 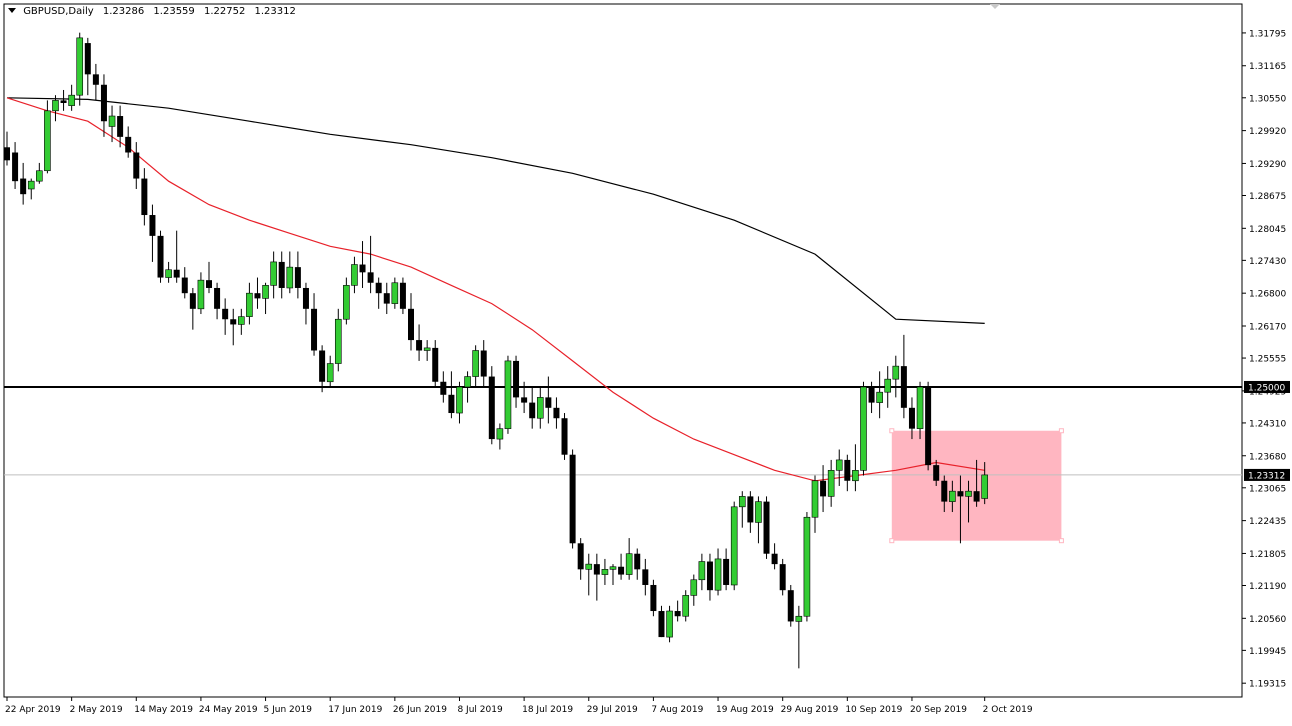 I want to click on price-tick-label: 1.21190, so click(x=1267, y=587).